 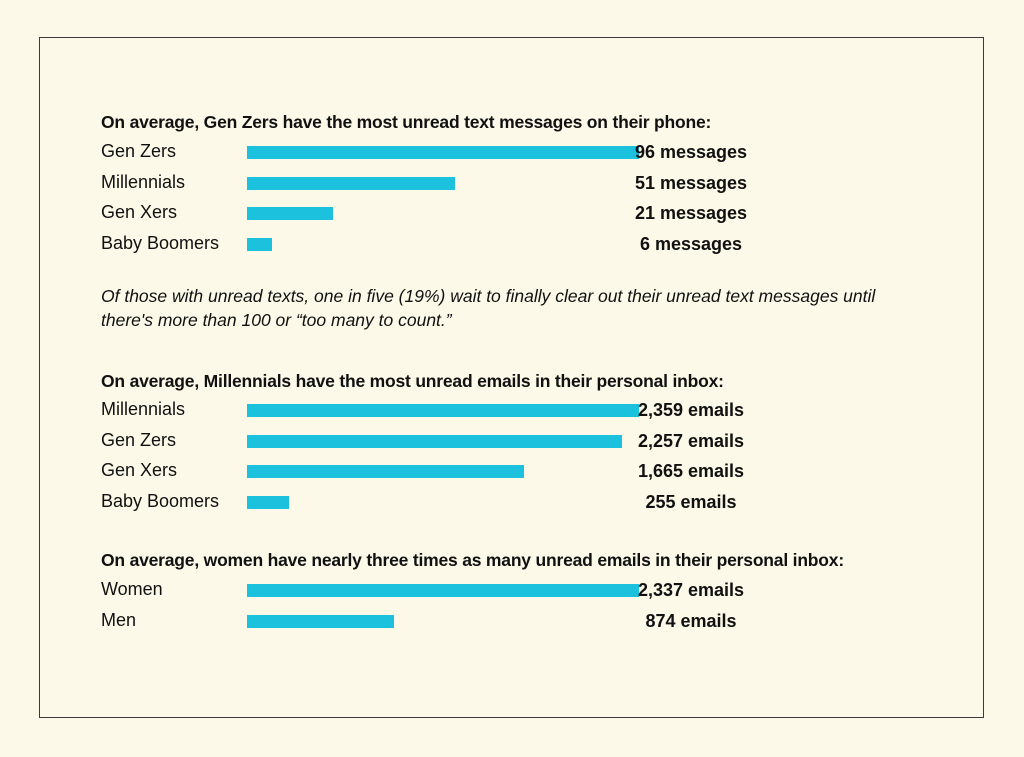 I want to click on value-label: 255 emails, so click(x=691, y=502).